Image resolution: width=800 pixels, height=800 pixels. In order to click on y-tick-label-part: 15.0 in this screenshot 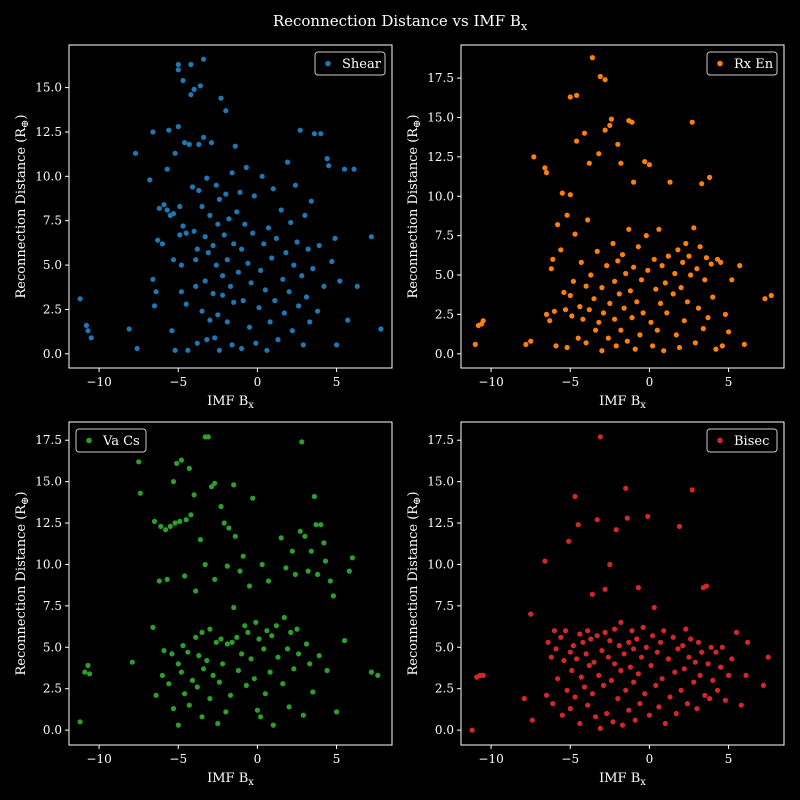, I will do `click(48, 482)`.